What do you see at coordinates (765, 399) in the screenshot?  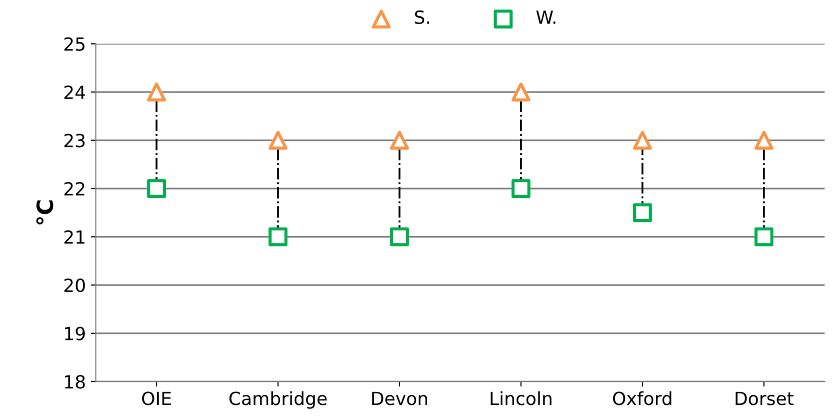 I see `x-tick-label: Dorset` at bounding box center [765, 399].